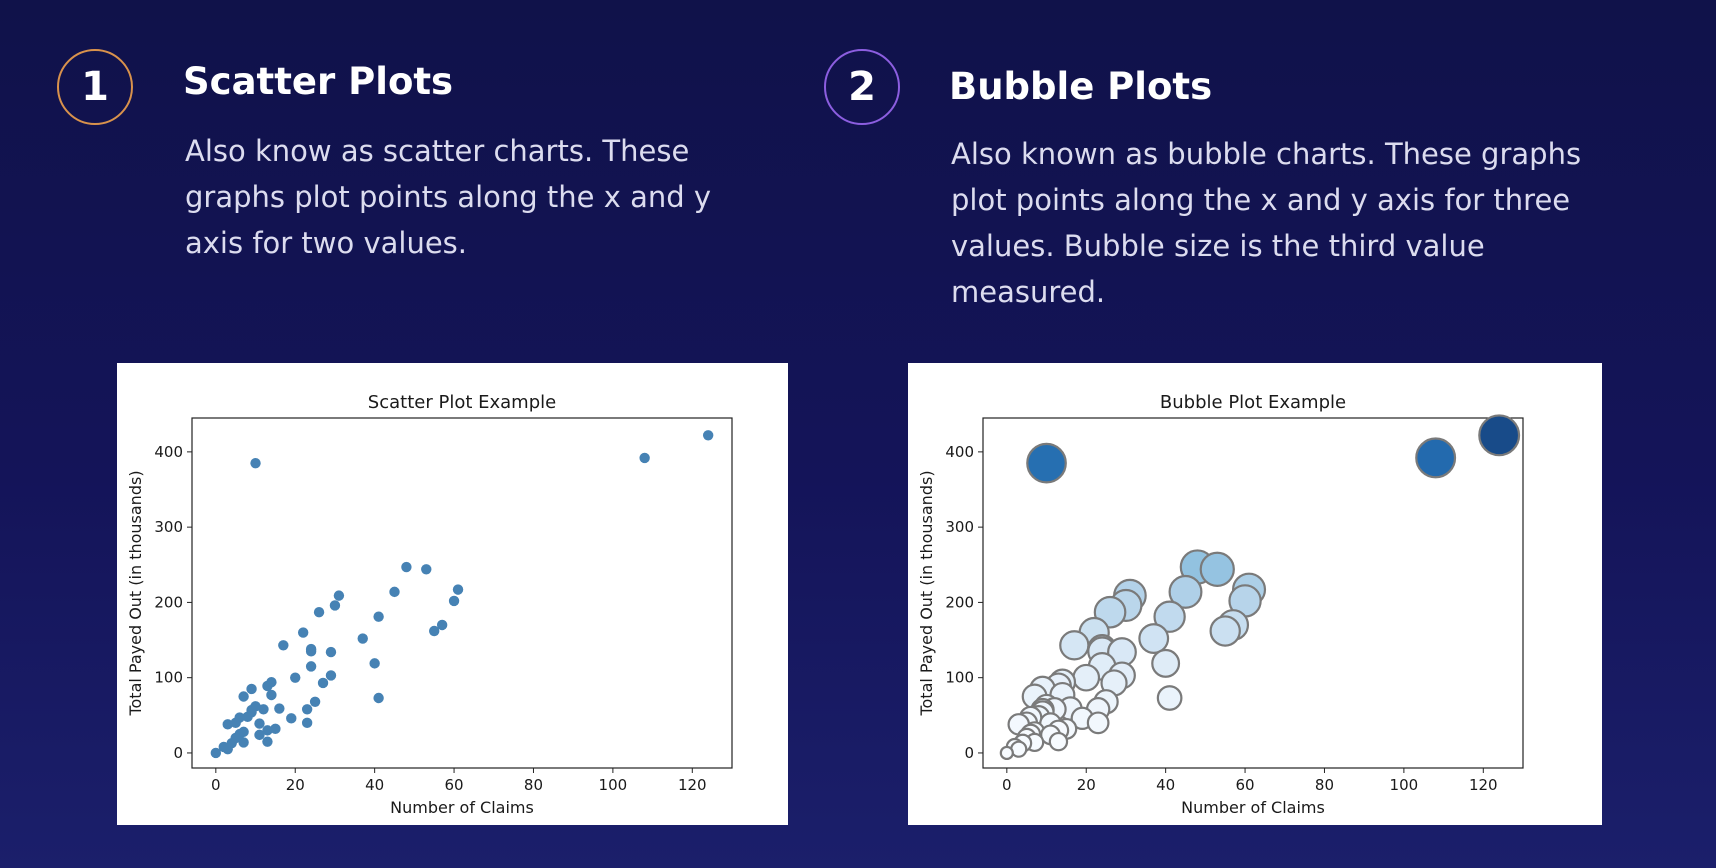  I want to click on scatter-plots-heading: Scatter Plots, so click(318, 81).